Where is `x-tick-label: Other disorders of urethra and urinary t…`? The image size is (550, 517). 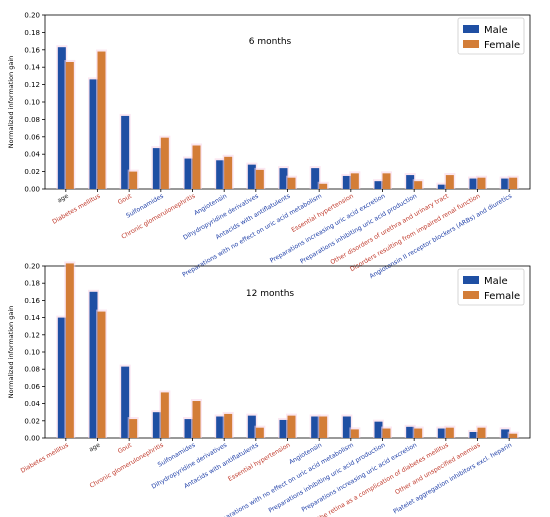
x-tick-label: Other disorders of urethra and urinary t… is located at coordinates (389, 229).